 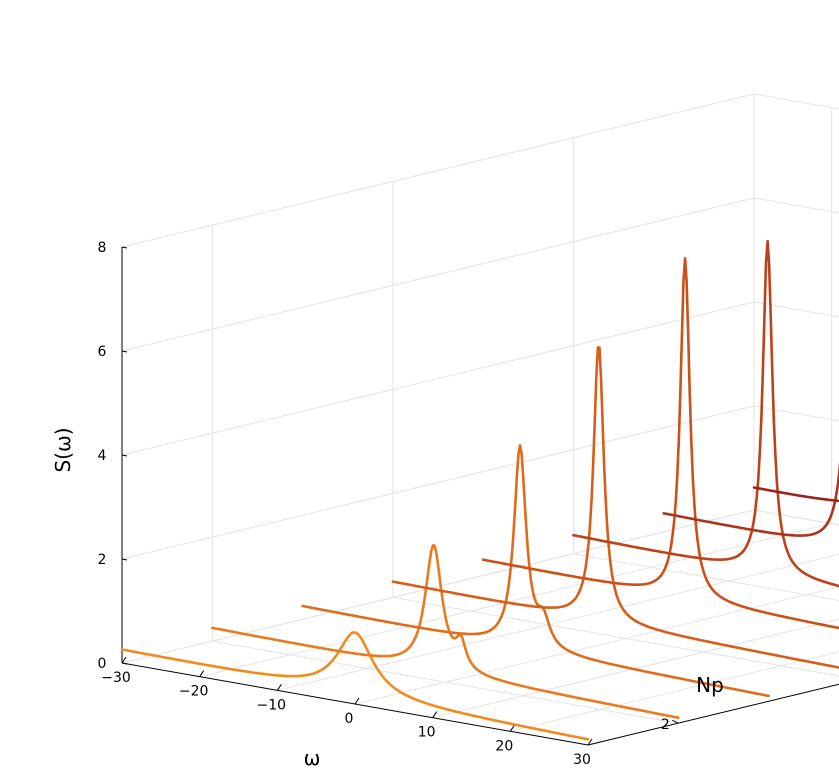 I want to click on x-tick-label: 20, so click(x=504, y=746).